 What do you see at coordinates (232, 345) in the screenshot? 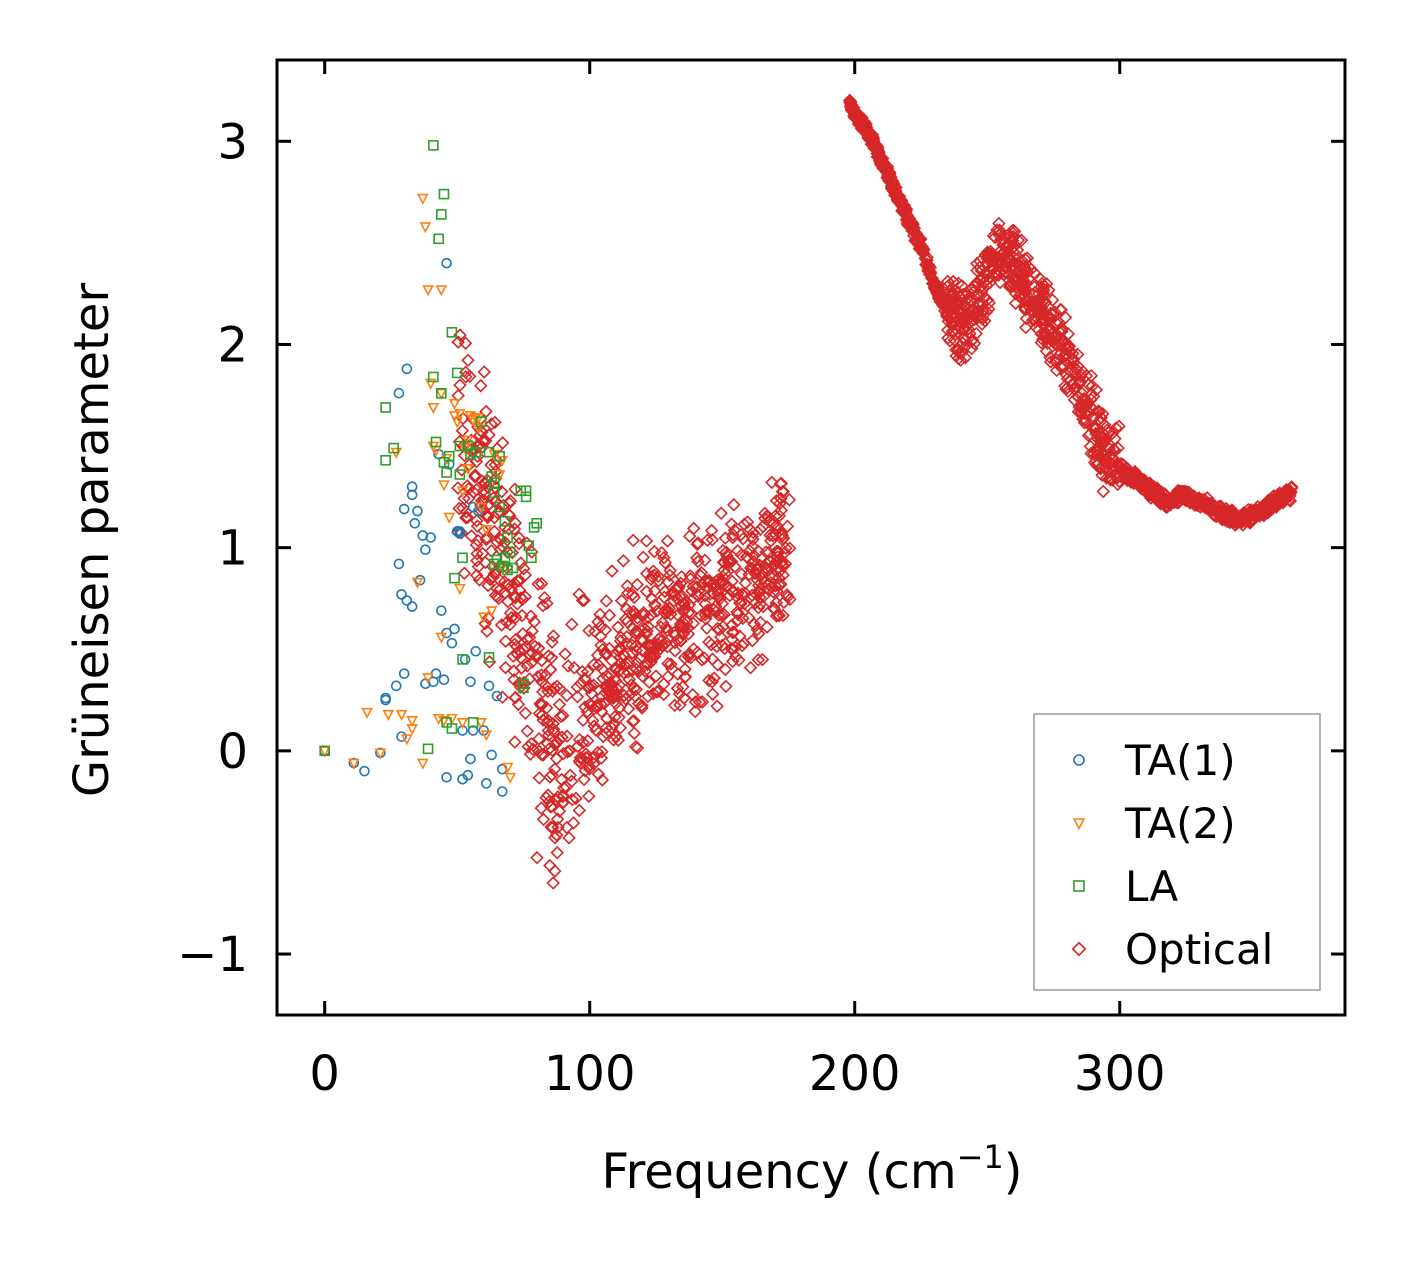
I see `y-tick-label: 2` at bounding box center [232, 345].